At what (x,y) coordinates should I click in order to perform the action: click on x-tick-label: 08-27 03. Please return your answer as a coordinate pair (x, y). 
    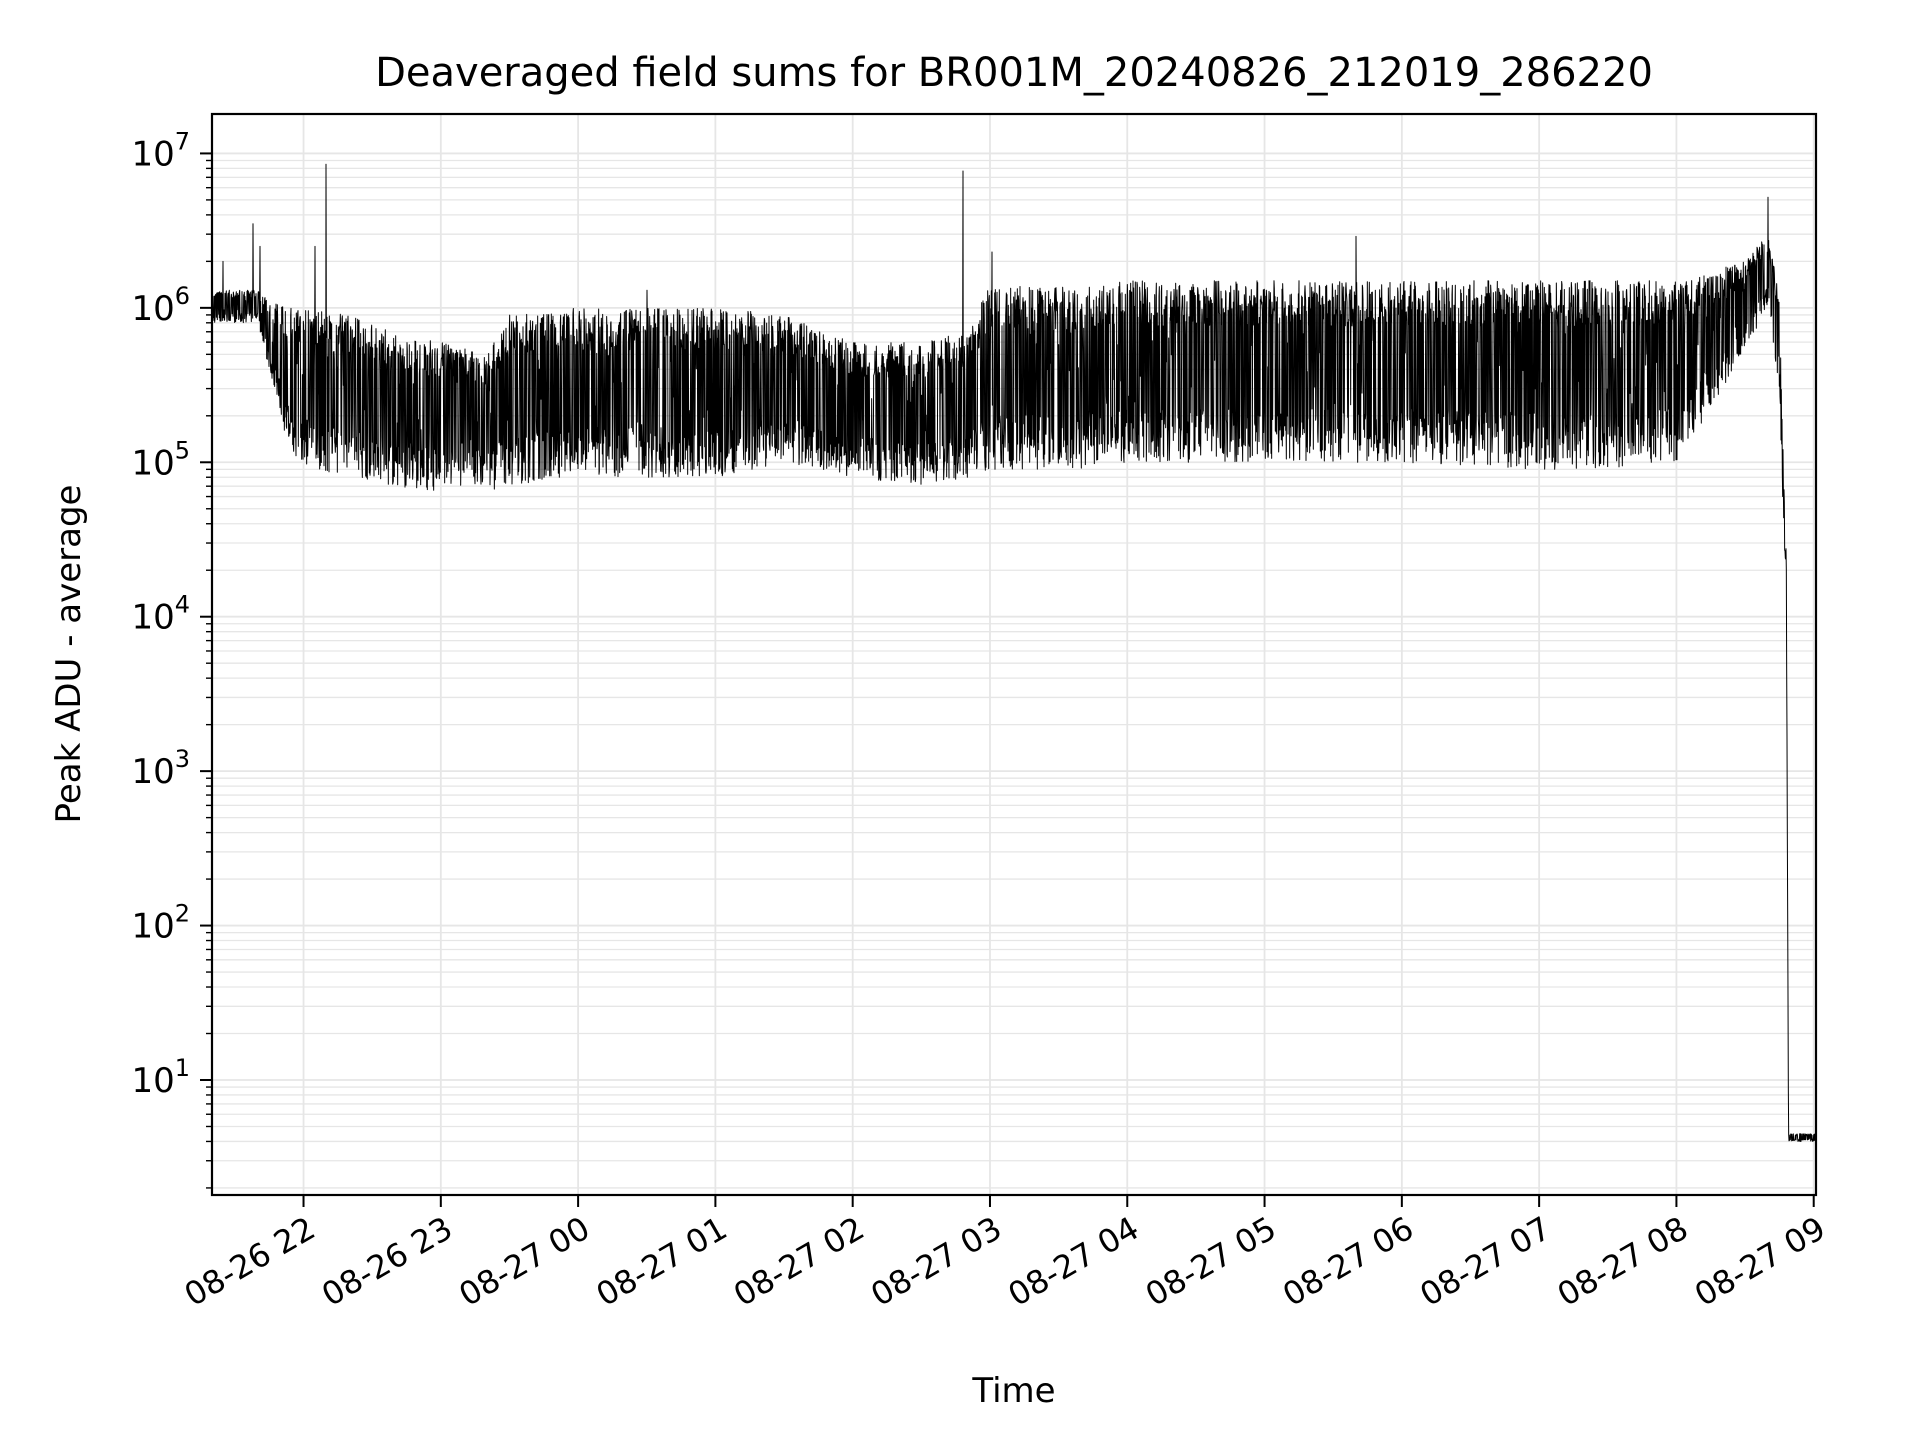
    Looking at the image, I should click on (936, 1261).